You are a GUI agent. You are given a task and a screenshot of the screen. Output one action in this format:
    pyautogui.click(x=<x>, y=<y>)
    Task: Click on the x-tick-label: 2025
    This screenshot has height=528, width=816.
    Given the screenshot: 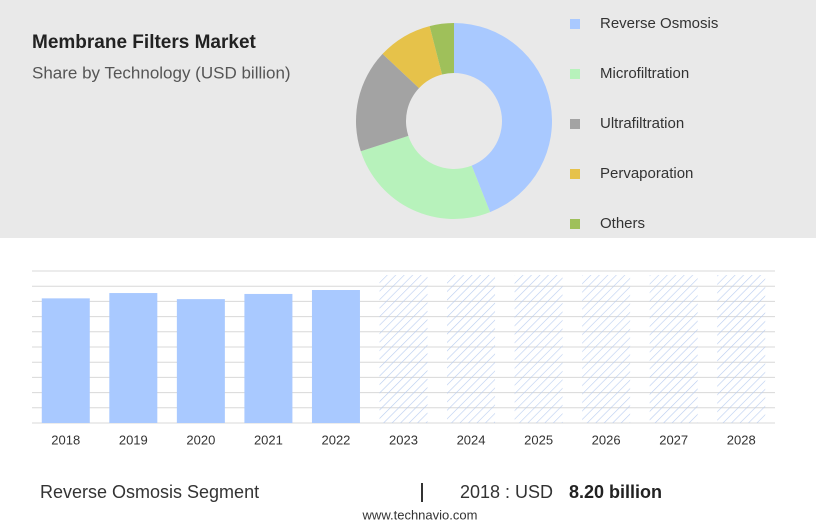 What is the action you would take?
    pyautogui.click(x=538, y=439)
    